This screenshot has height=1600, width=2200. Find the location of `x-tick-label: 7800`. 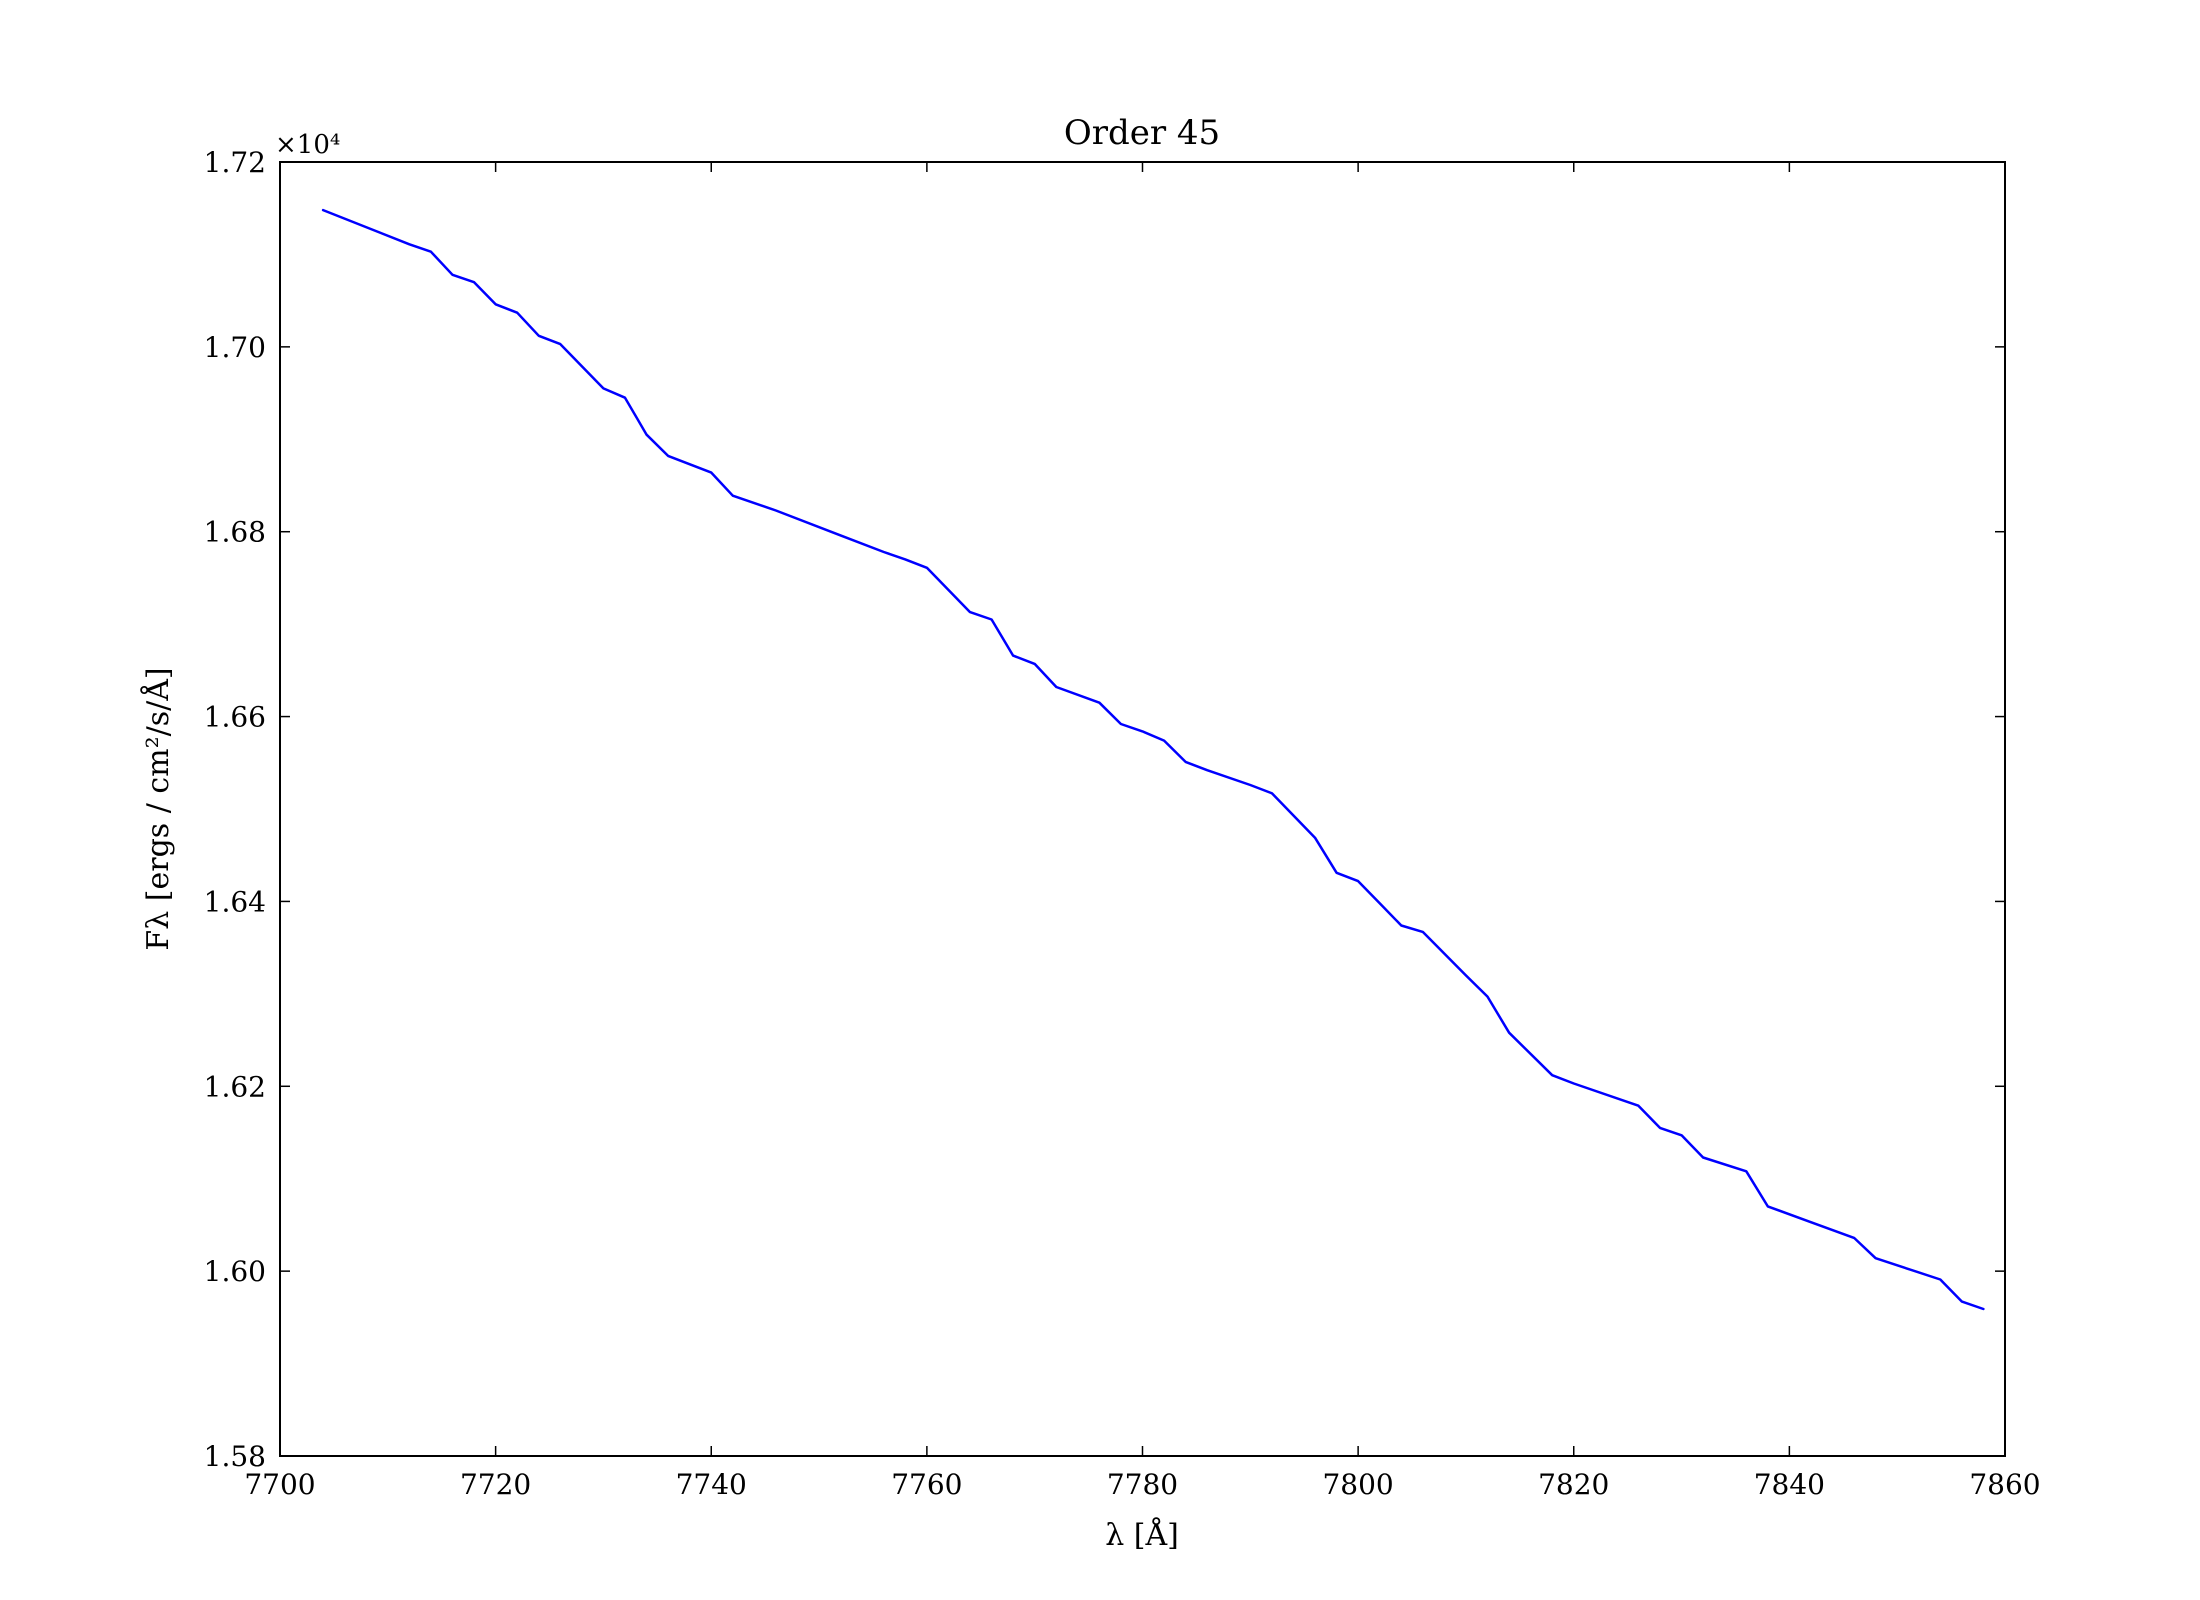

x-tick-label: 7800 is located at coordinates (1357, 1484).